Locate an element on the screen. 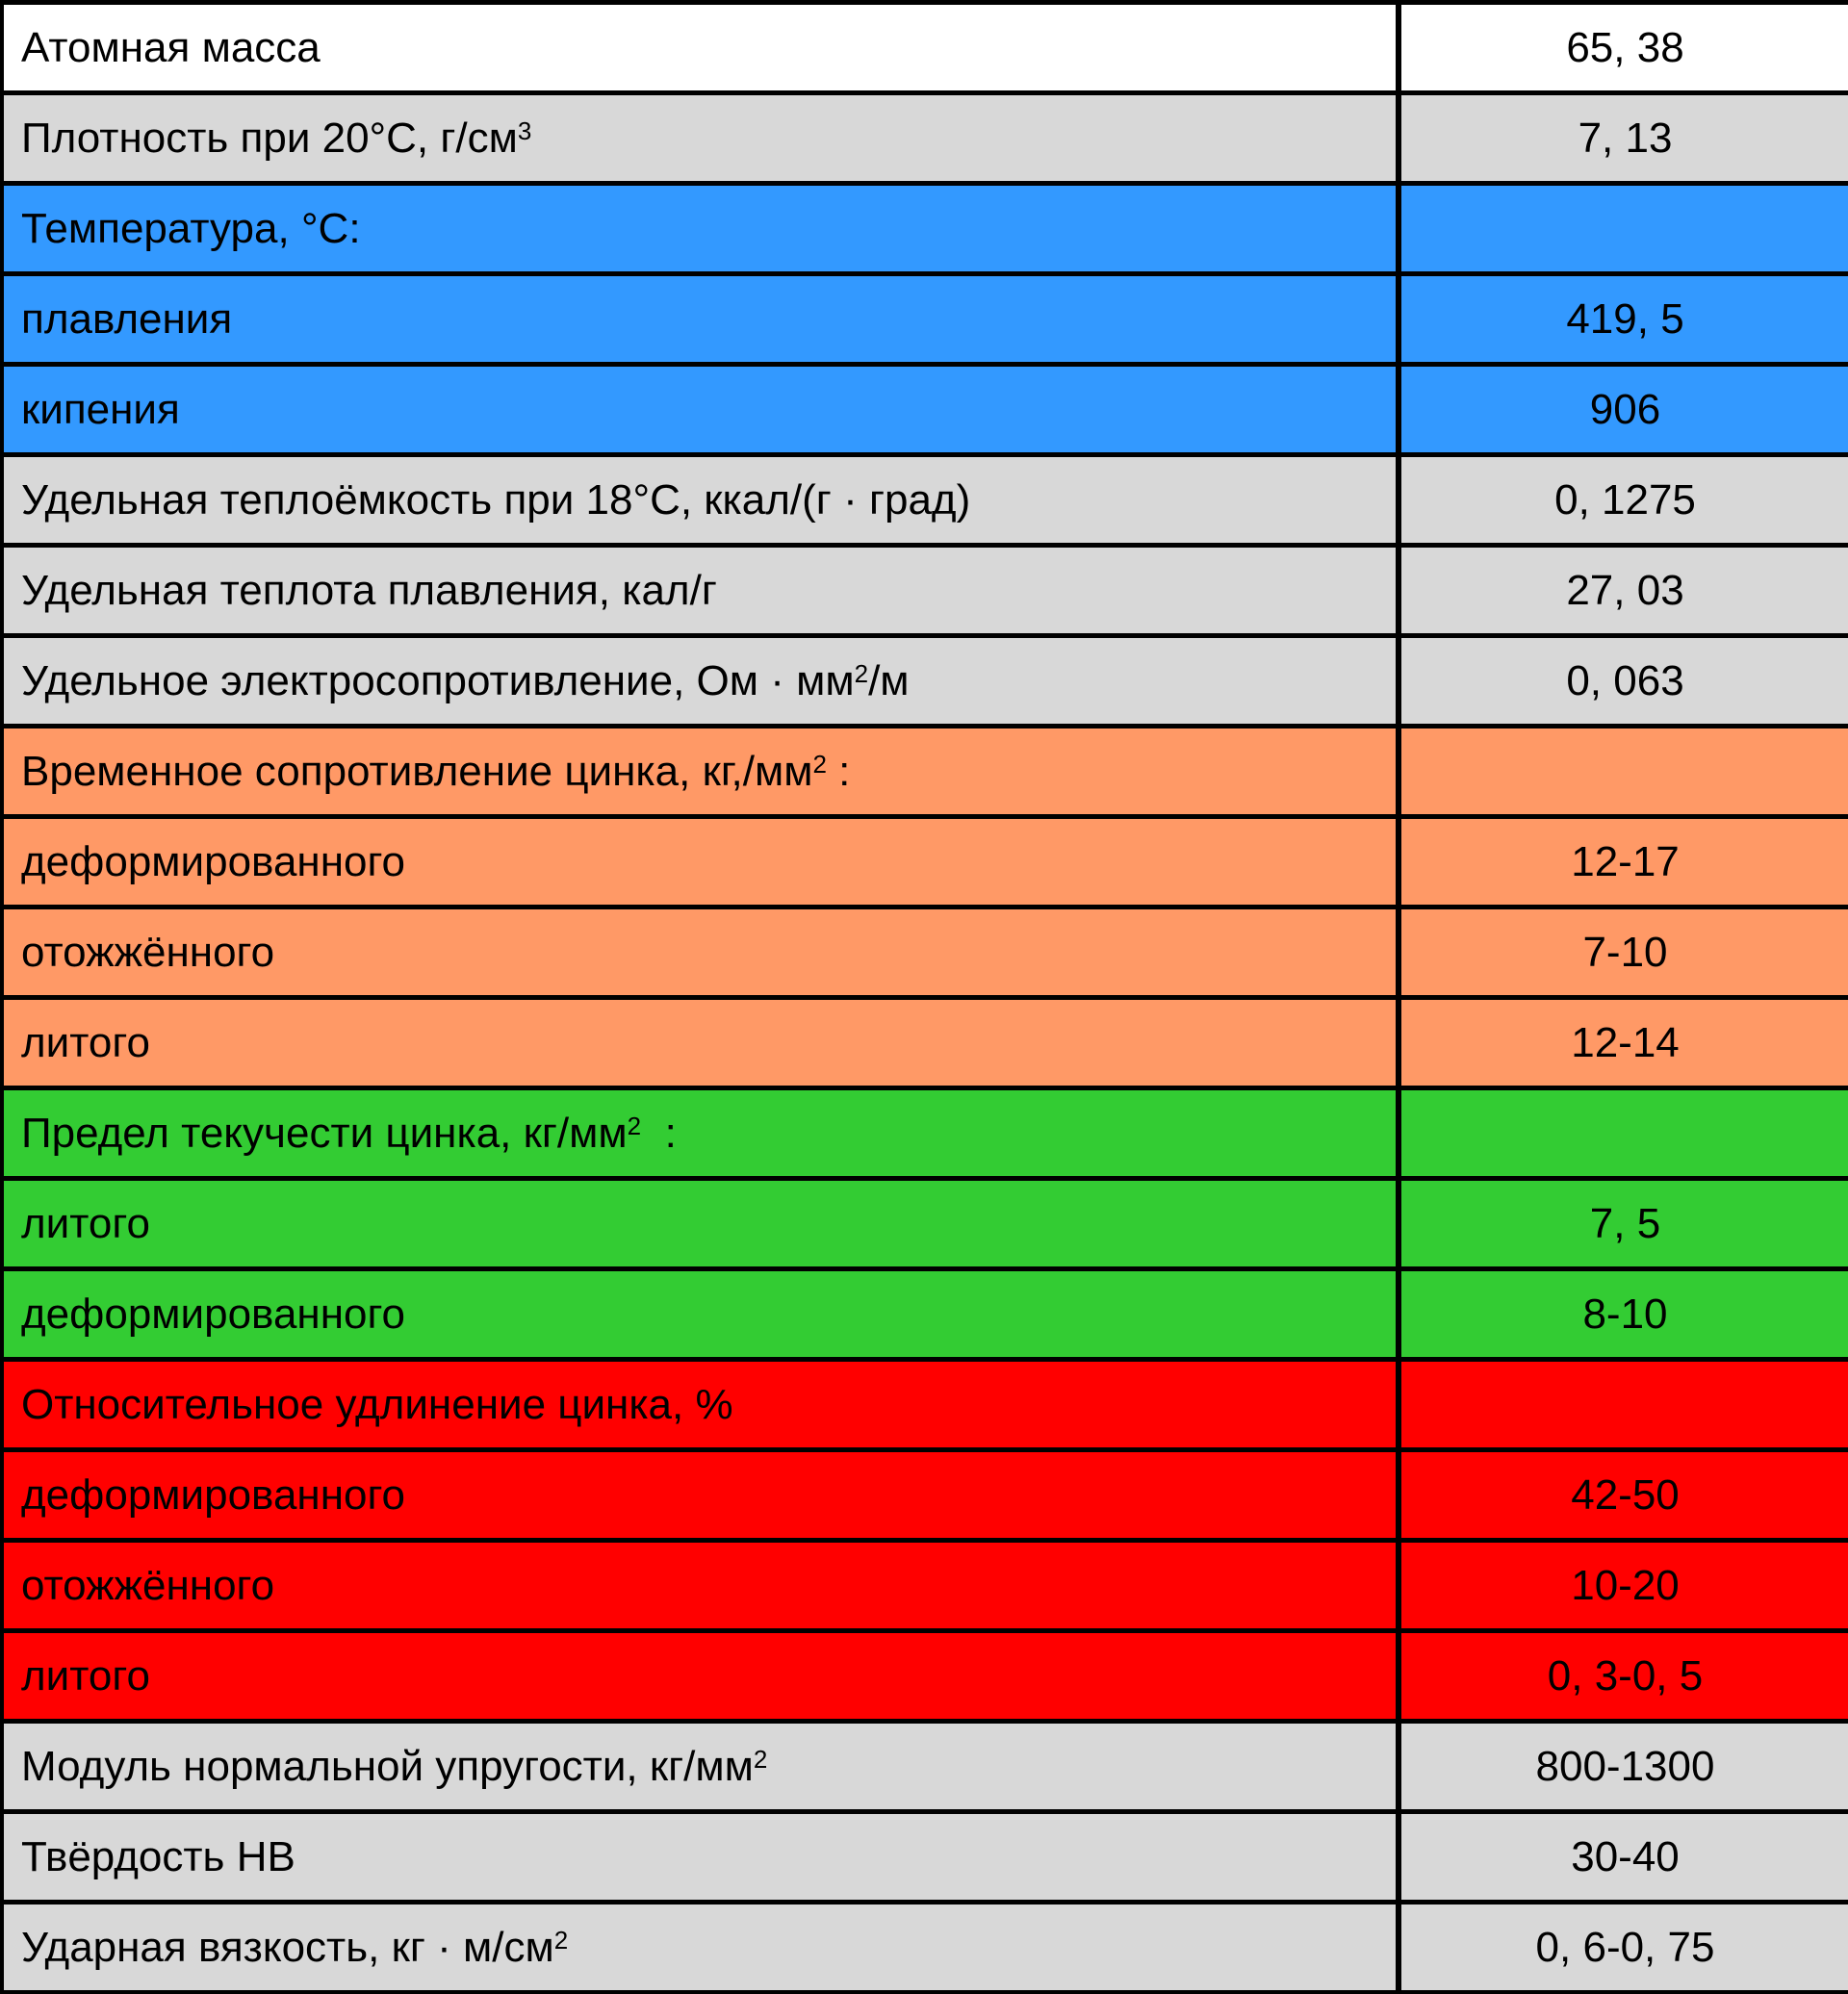 Image resolution: width=1848 pixels, height=1994 pixels. row-value-hardness: 30-40 is located at coordinates (1624, 1857).